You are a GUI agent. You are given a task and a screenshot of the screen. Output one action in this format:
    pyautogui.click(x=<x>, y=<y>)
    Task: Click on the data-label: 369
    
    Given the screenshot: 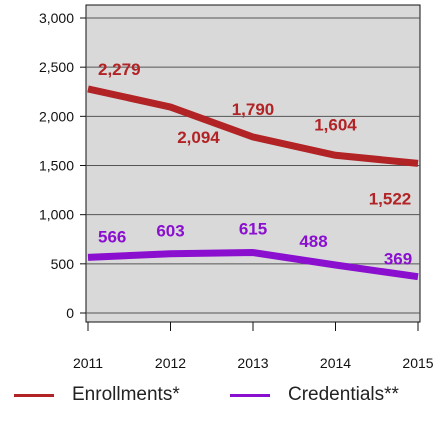 What is the action you would take?
    pyautogui.click(x=398, y=259)
    